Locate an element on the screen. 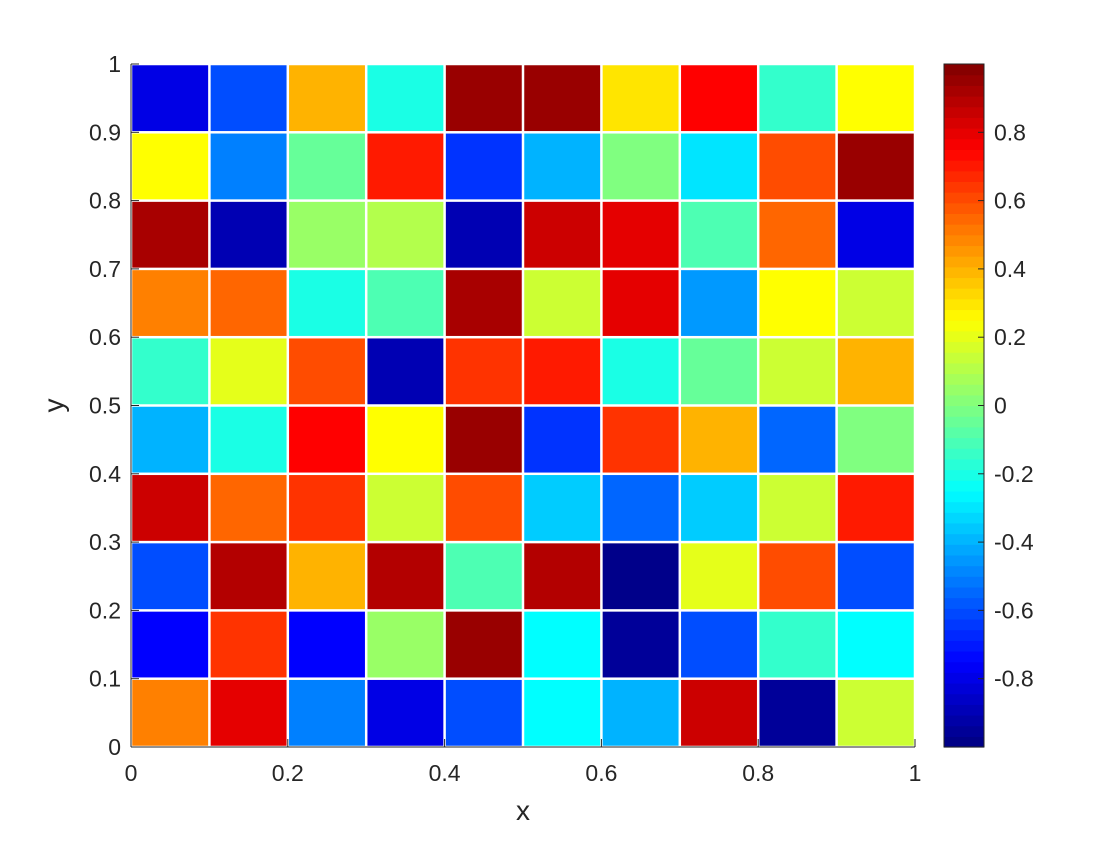  heatmap-cell-r9-c1 is located at coordinates (248, 712).